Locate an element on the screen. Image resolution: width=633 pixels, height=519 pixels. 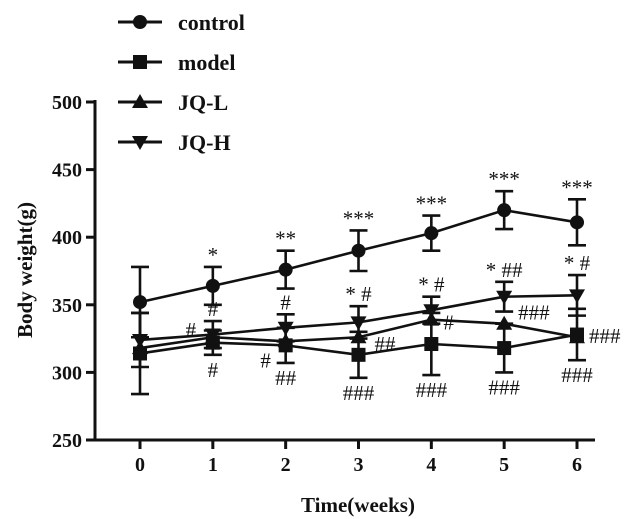
significance-model-3: ### is located at coordinates (359, 393).